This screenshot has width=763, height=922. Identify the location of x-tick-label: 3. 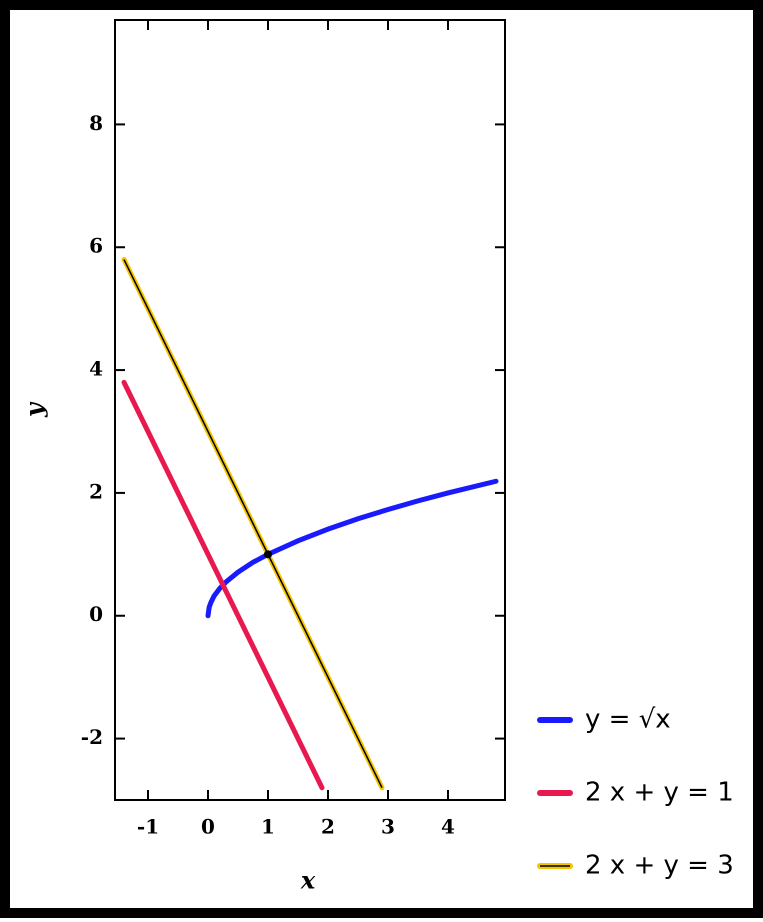
(388, 827).